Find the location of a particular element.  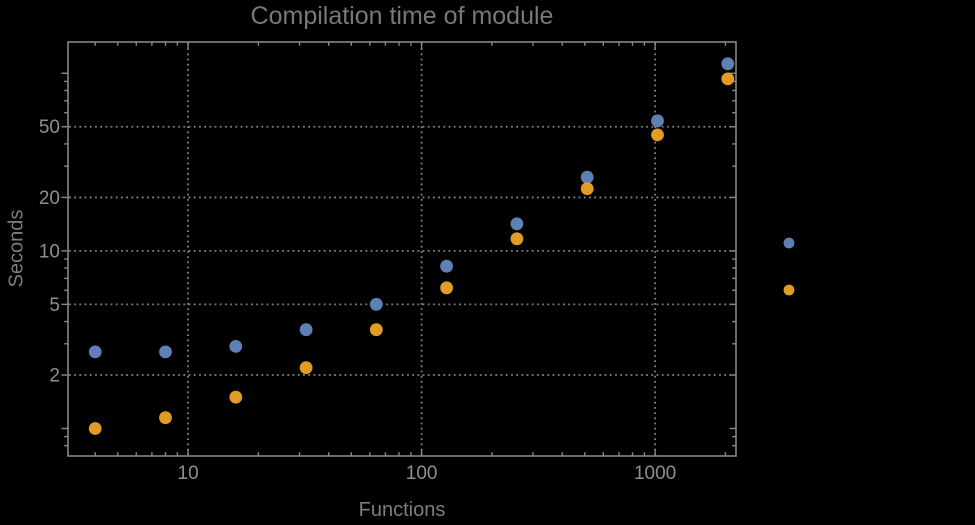

plot-title: Compilation time of module is located at coordinates (402, 16).